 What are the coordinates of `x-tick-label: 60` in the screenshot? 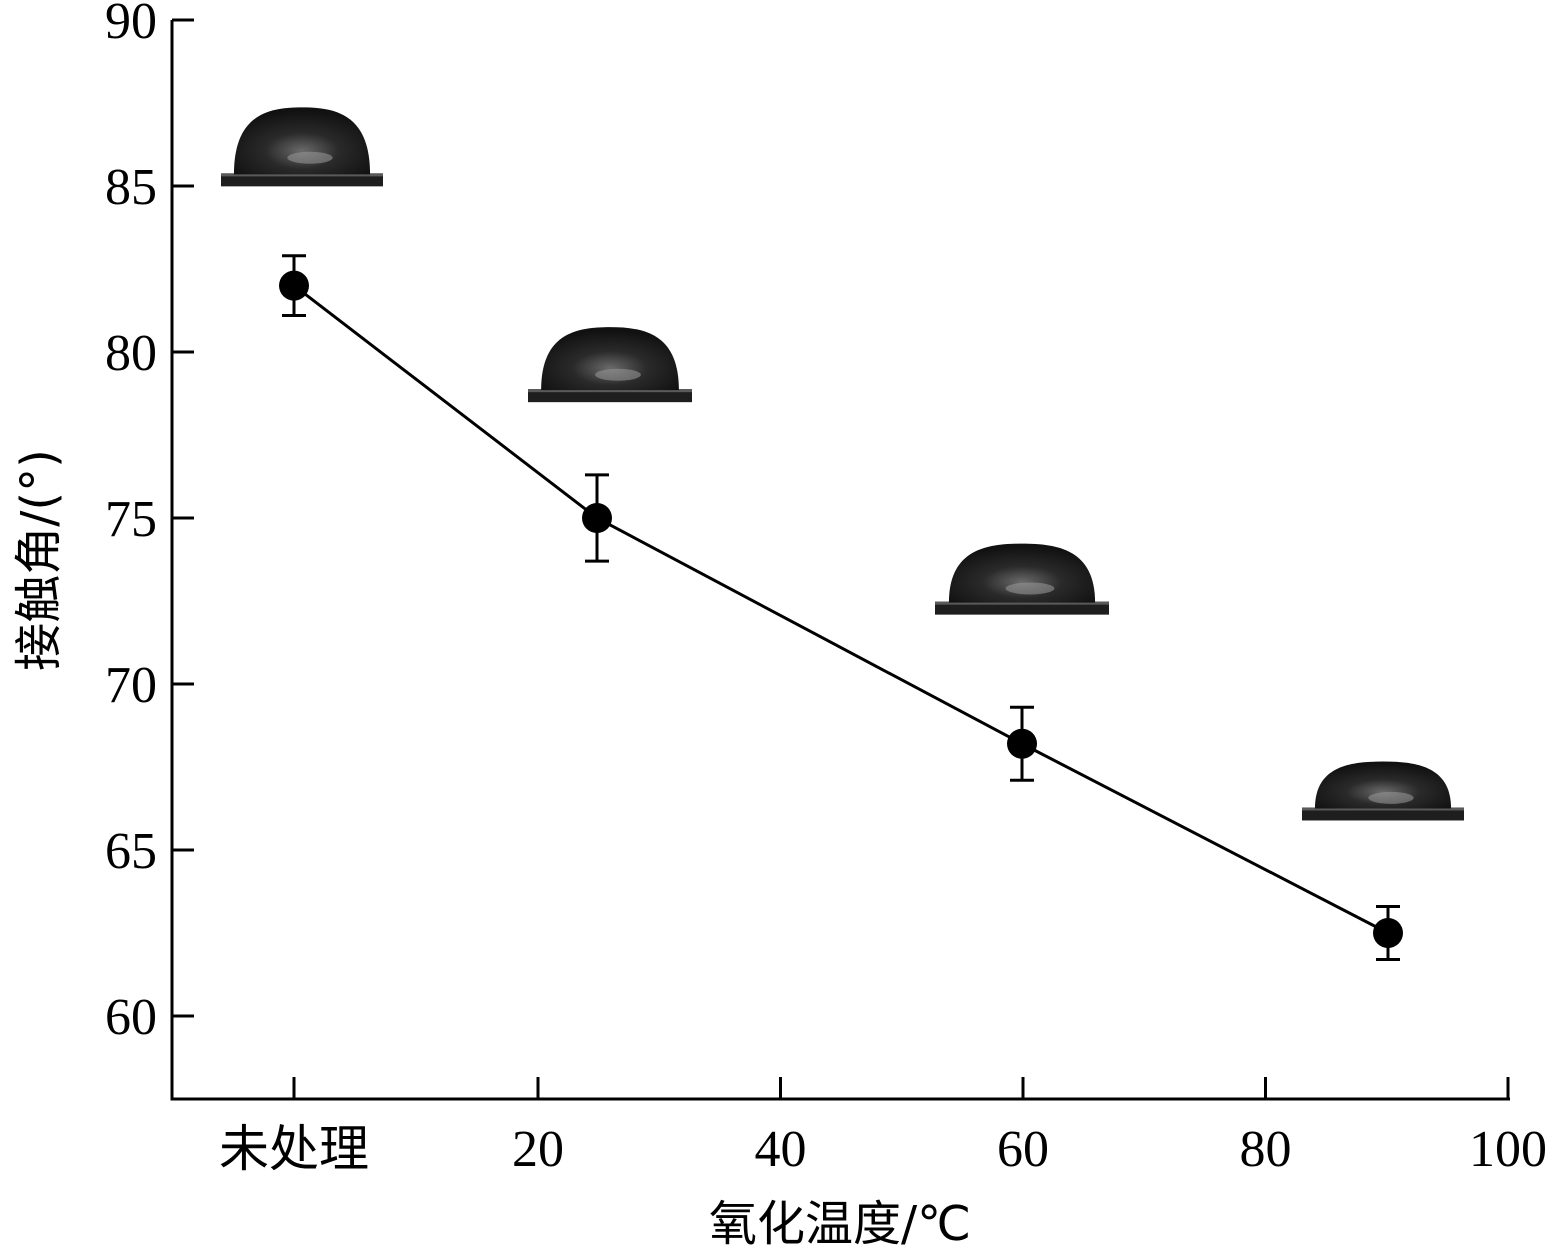 It's located at (1023, 1149).